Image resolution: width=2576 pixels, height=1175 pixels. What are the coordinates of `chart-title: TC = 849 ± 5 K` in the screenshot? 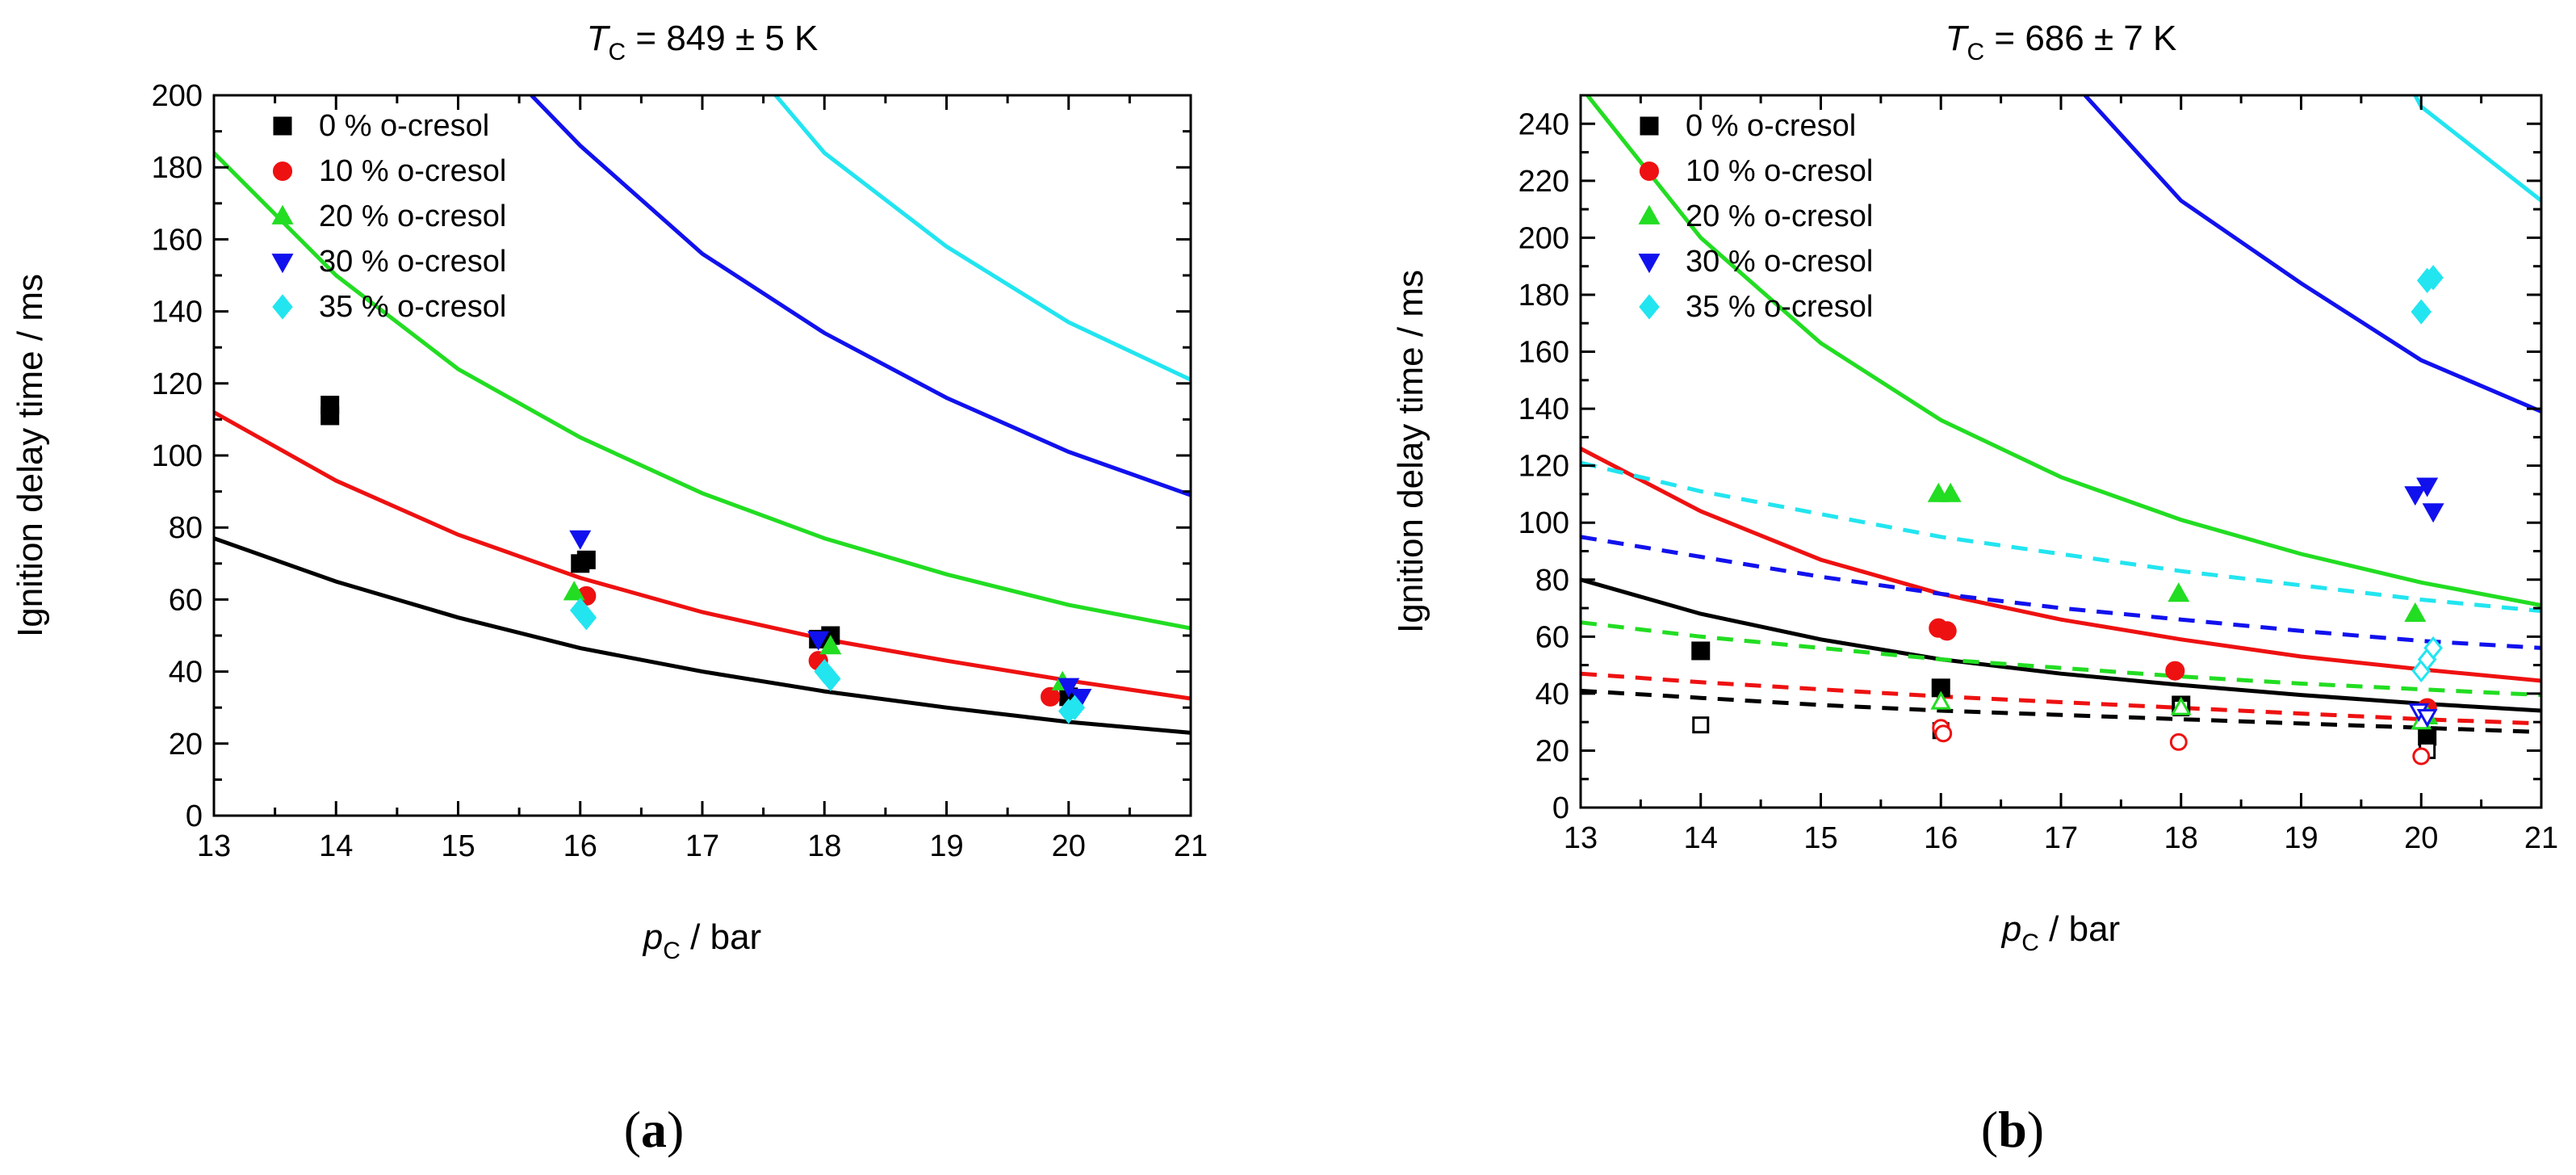 It's located at (703, 42).